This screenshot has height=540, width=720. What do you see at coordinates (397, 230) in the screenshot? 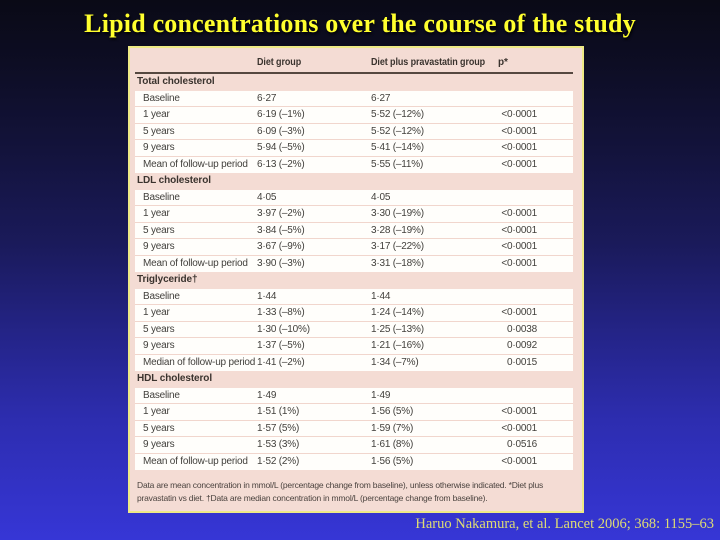
I see `table-cell: 3·28 (–19%)` at bounding box center [397, 230].